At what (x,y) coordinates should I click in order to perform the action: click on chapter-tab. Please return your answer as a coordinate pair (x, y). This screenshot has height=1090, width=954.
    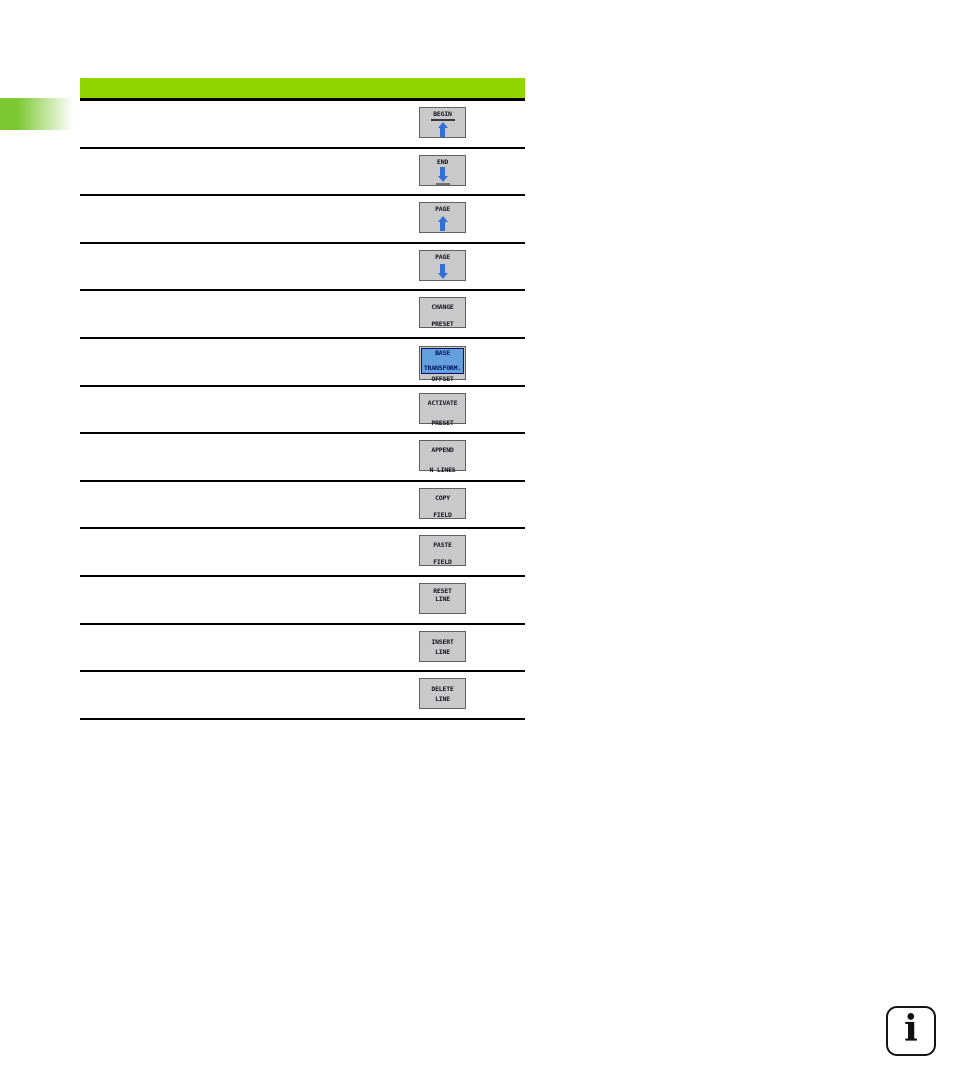
    Looking at the image, I should click on (39, 114).